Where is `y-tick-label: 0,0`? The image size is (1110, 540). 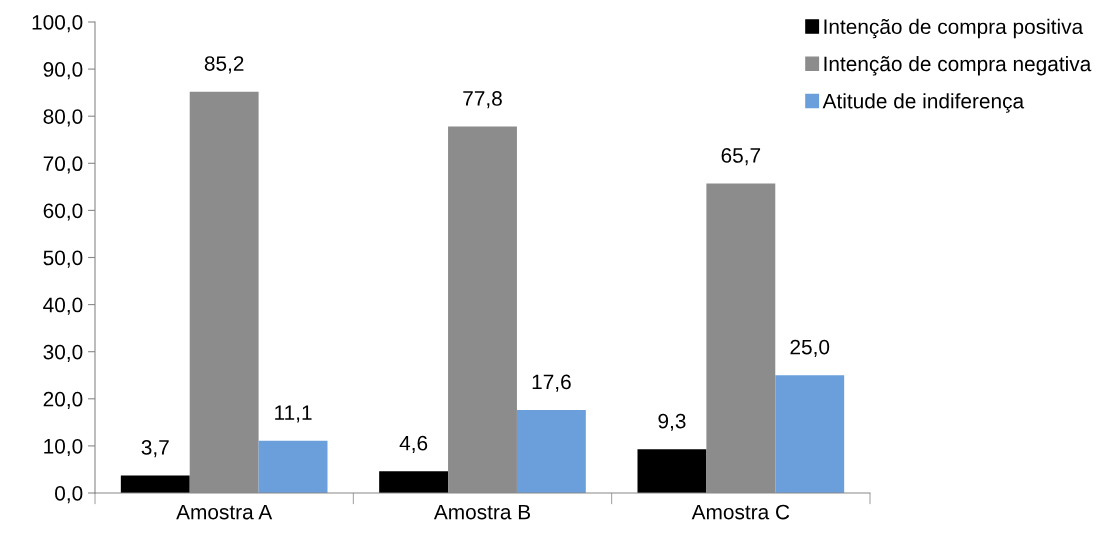
y-tick-label: 0,0 is located at coordinates (69, 495).